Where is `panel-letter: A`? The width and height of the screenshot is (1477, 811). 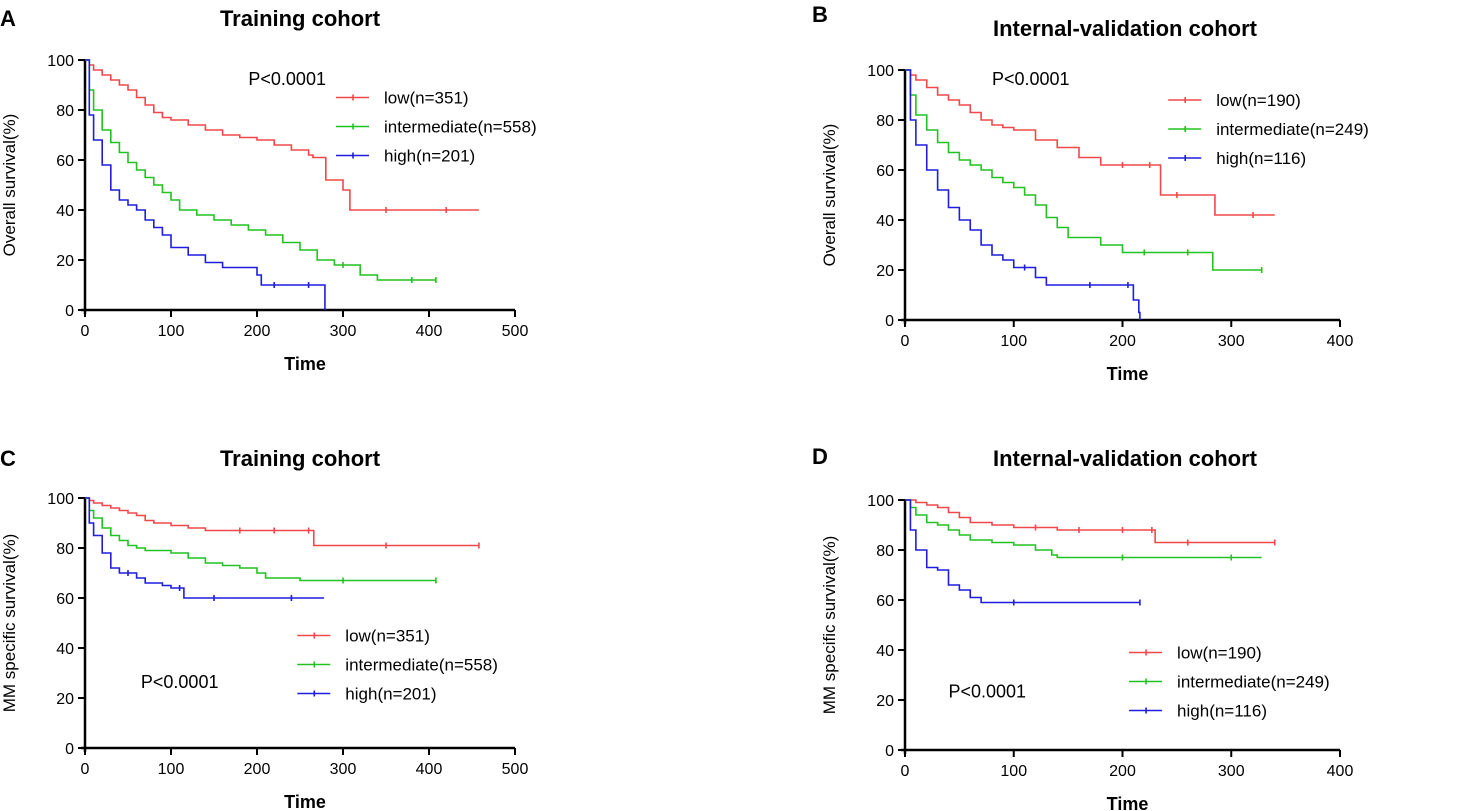
panel-letter: A is located at coordinates (8, 18).